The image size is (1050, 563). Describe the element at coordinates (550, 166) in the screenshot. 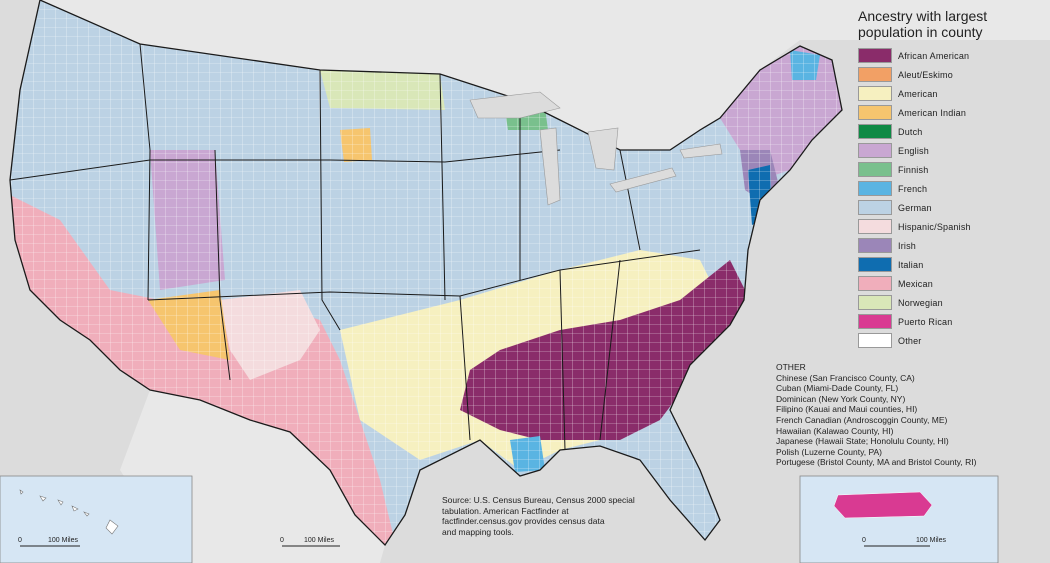

I see `lake-michigan` at that location.